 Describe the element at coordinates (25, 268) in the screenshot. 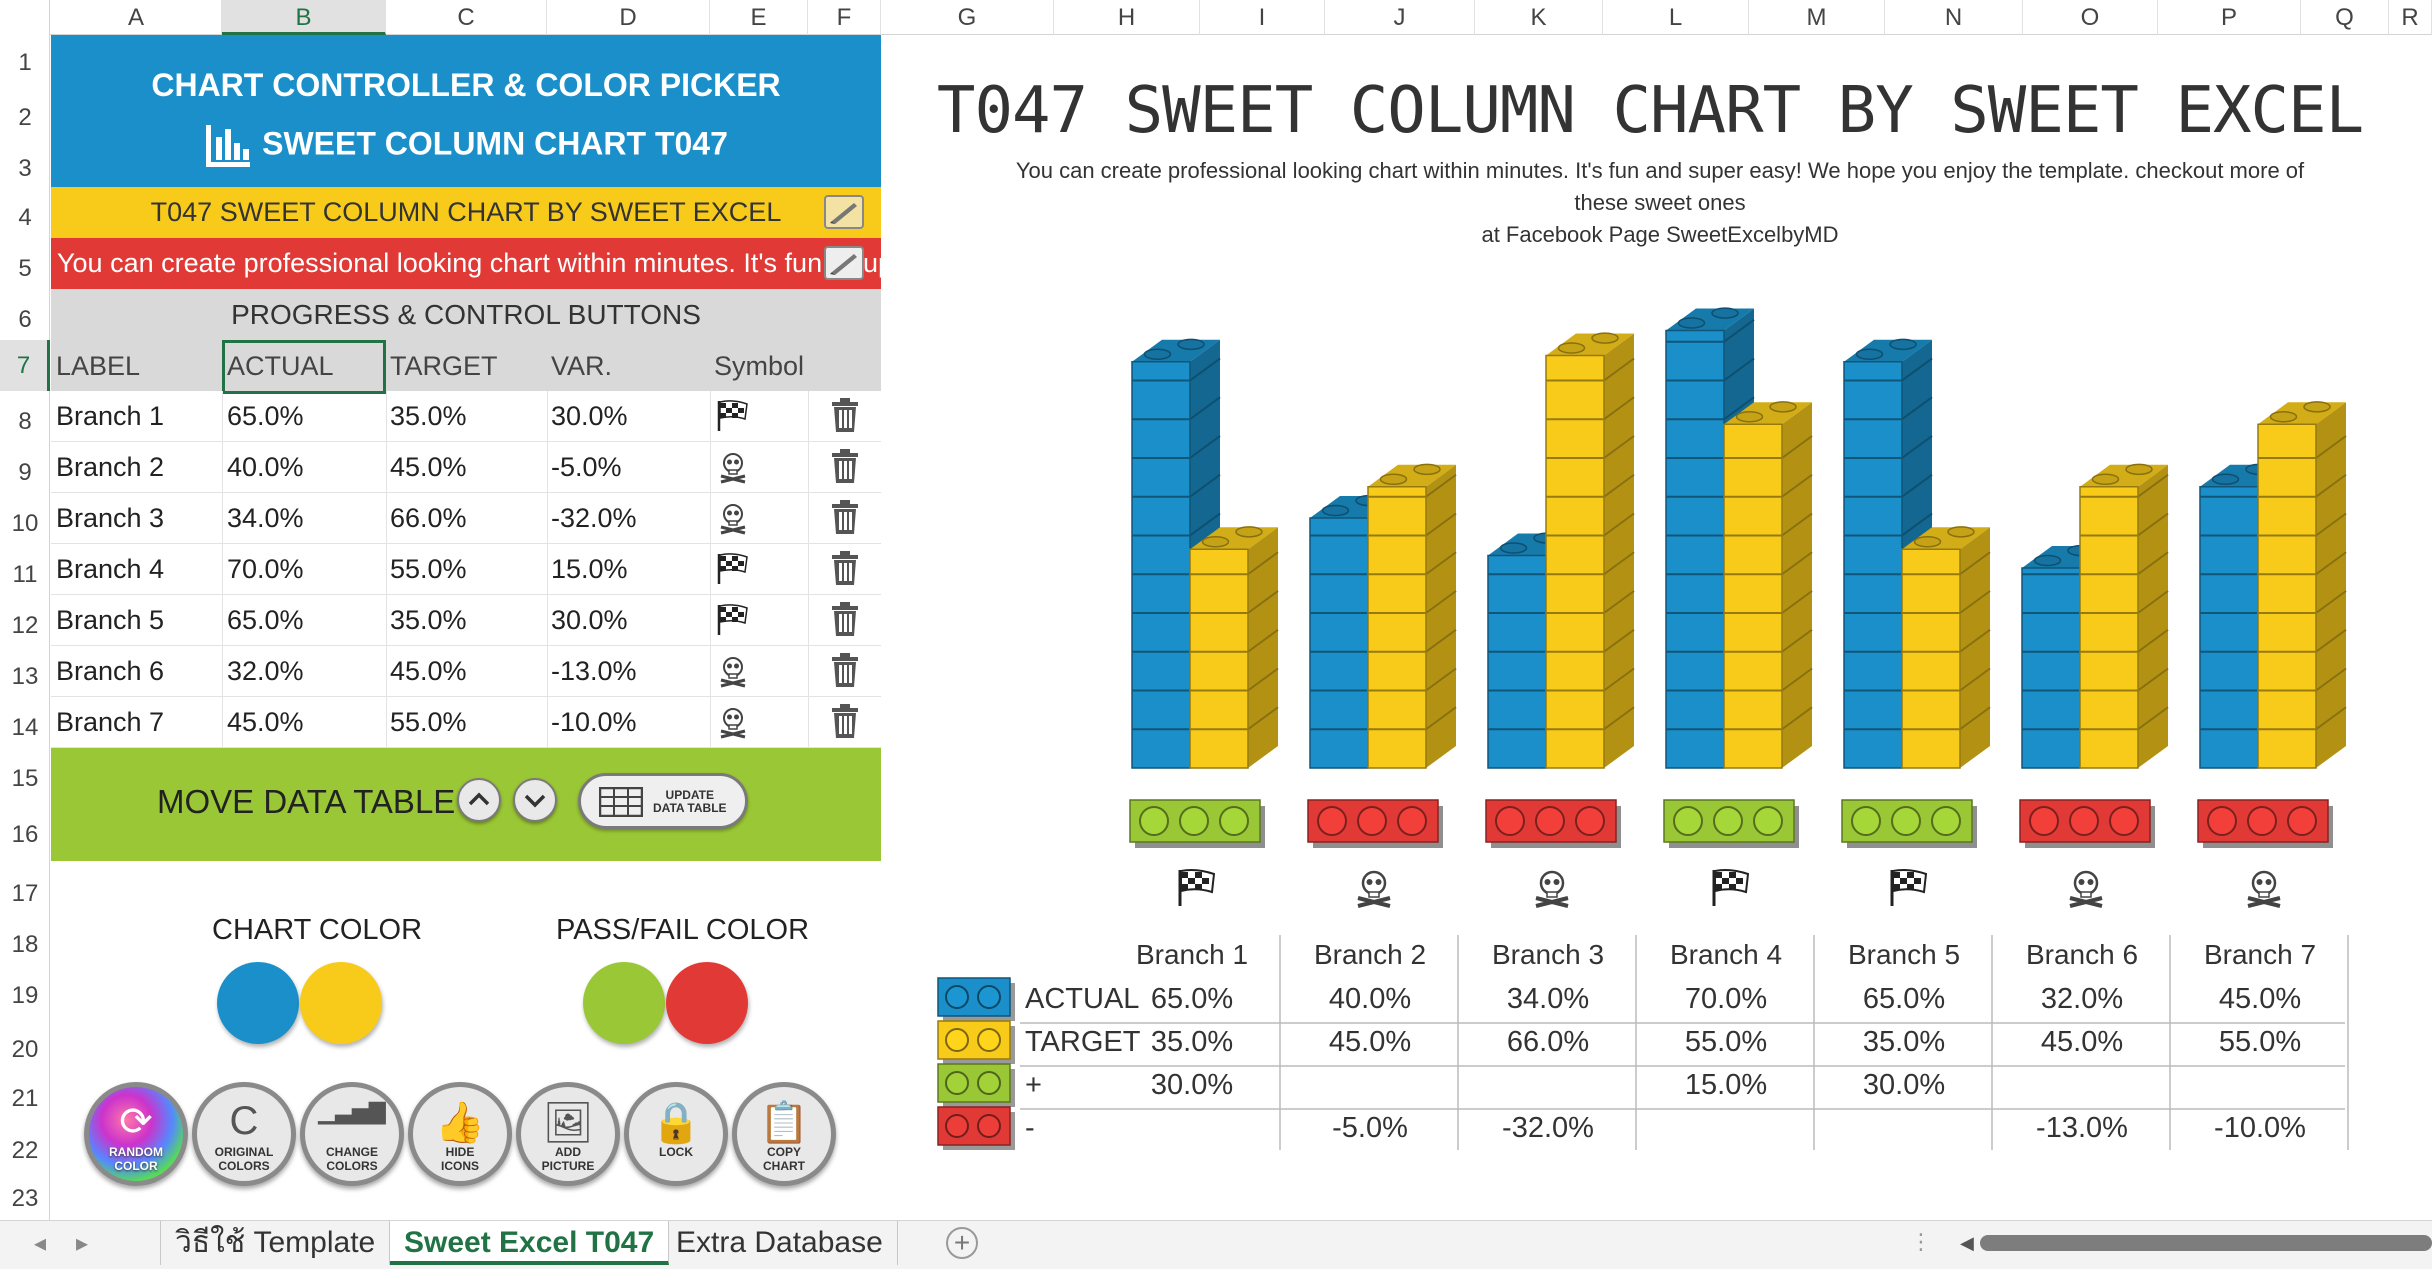

I see `row-header-5: 5` at that location.